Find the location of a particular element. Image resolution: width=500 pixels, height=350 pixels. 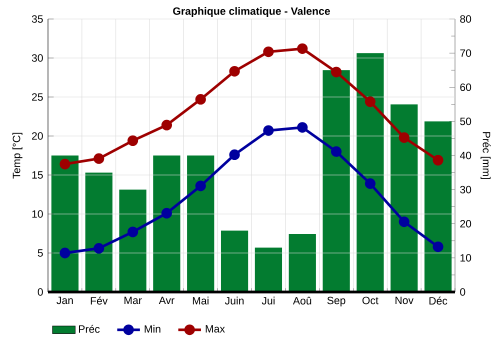

x-tick-label: Oct is located at coordinates (370, 300).